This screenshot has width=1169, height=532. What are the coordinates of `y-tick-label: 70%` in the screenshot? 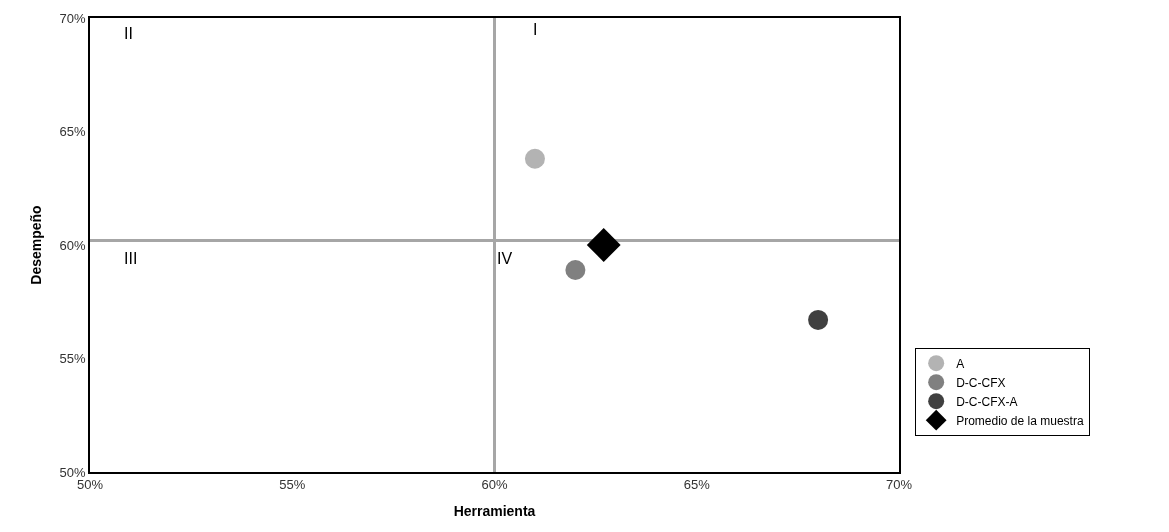 It's located at (73, 18).